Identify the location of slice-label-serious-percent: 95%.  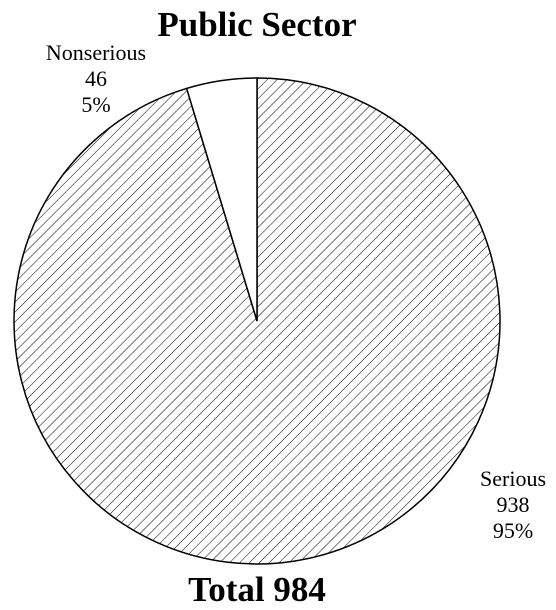
(513, 530).